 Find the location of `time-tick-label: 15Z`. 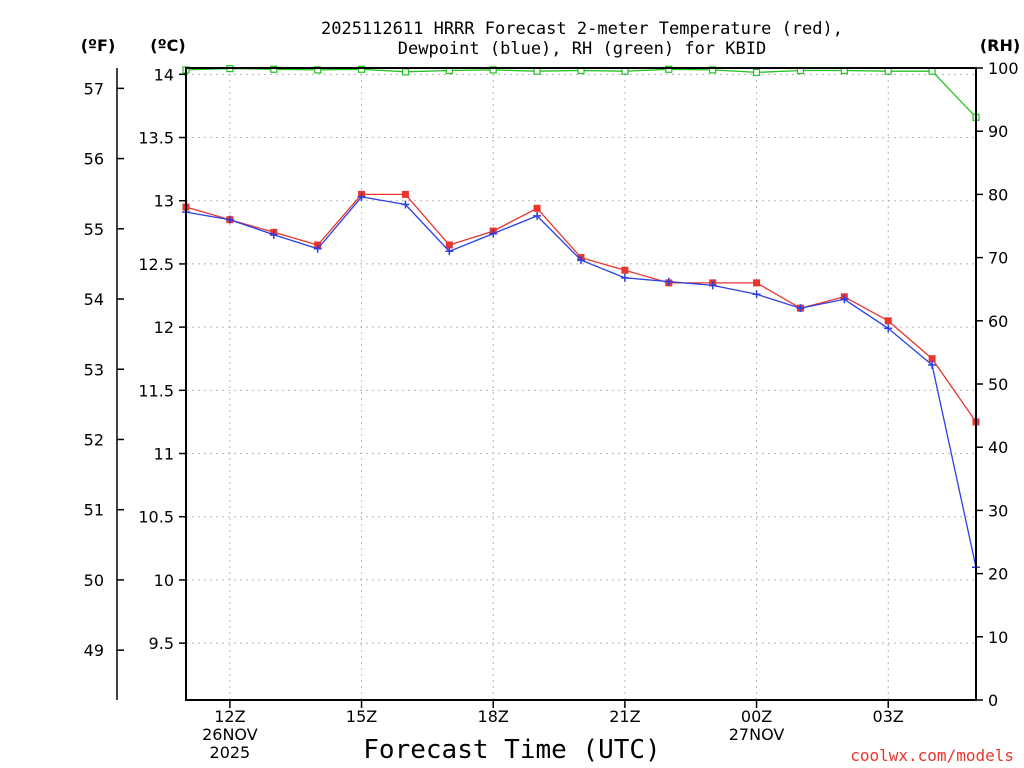

time-tick-label: 15Z is located at coordinates (361, 716).